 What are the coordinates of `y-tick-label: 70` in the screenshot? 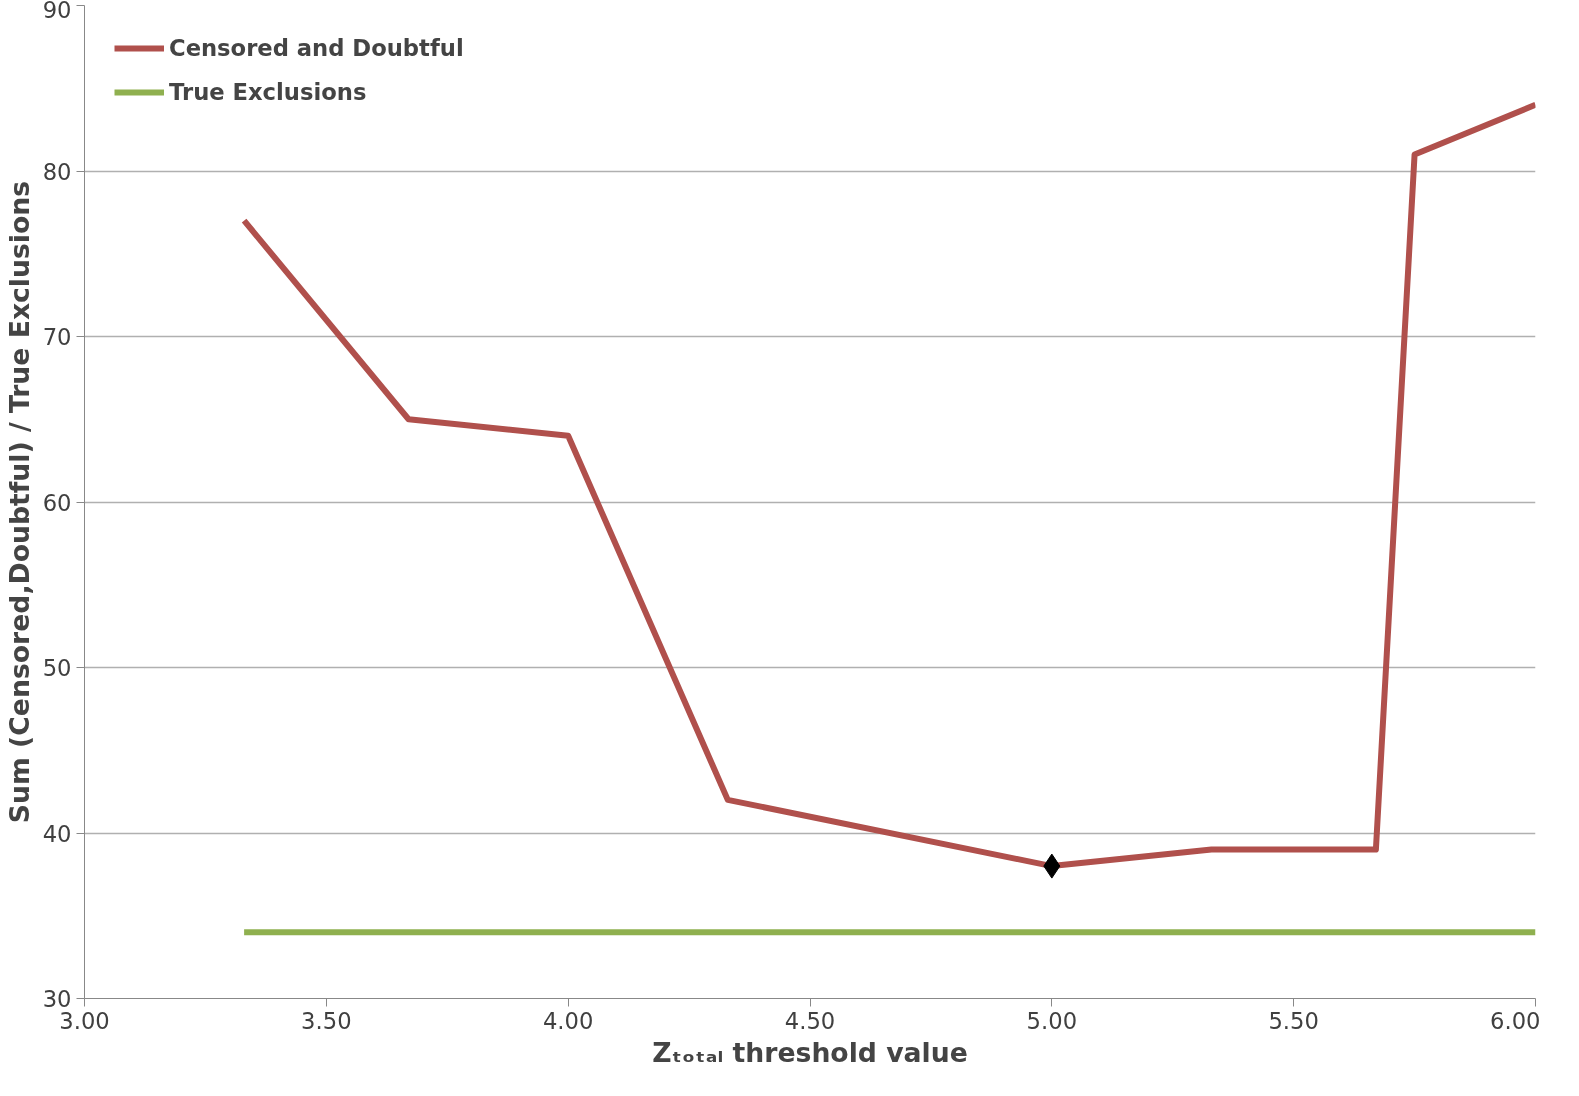 It's located at (57, 337).